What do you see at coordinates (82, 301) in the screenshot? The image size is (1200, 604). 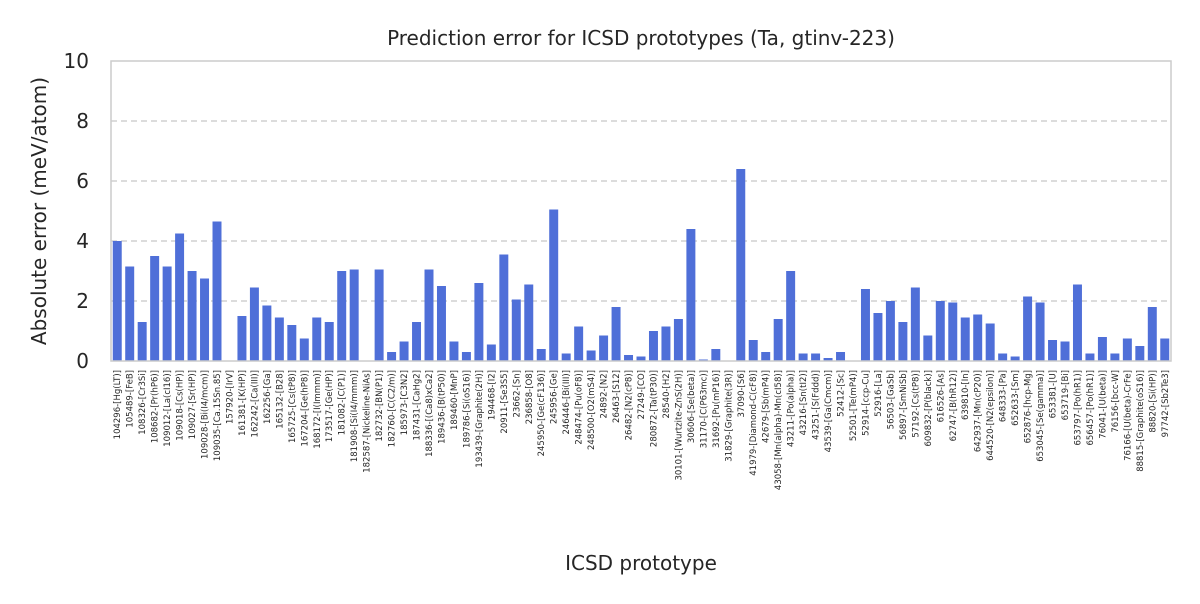 I see `y-tick-label: 2` at bounding box center [82, 301].